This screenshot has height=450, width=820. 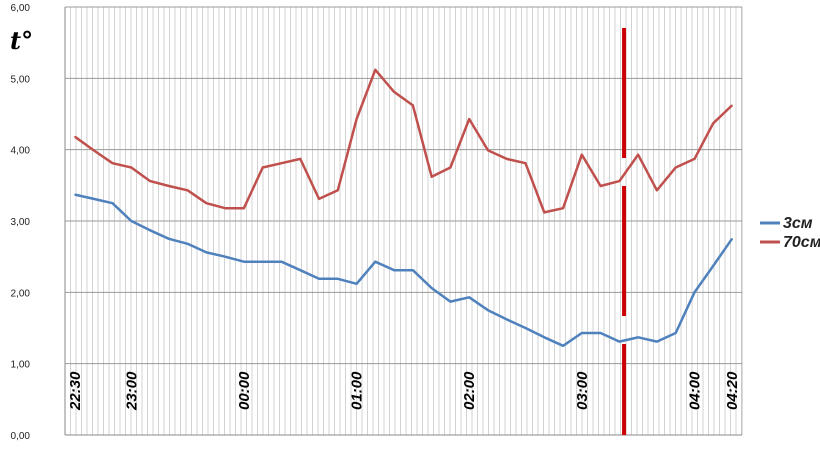 What do you see at coordinates (469, 390) in the screenshot?
I see `x-tick-label: 02:00` at bounding box center [469, 390].